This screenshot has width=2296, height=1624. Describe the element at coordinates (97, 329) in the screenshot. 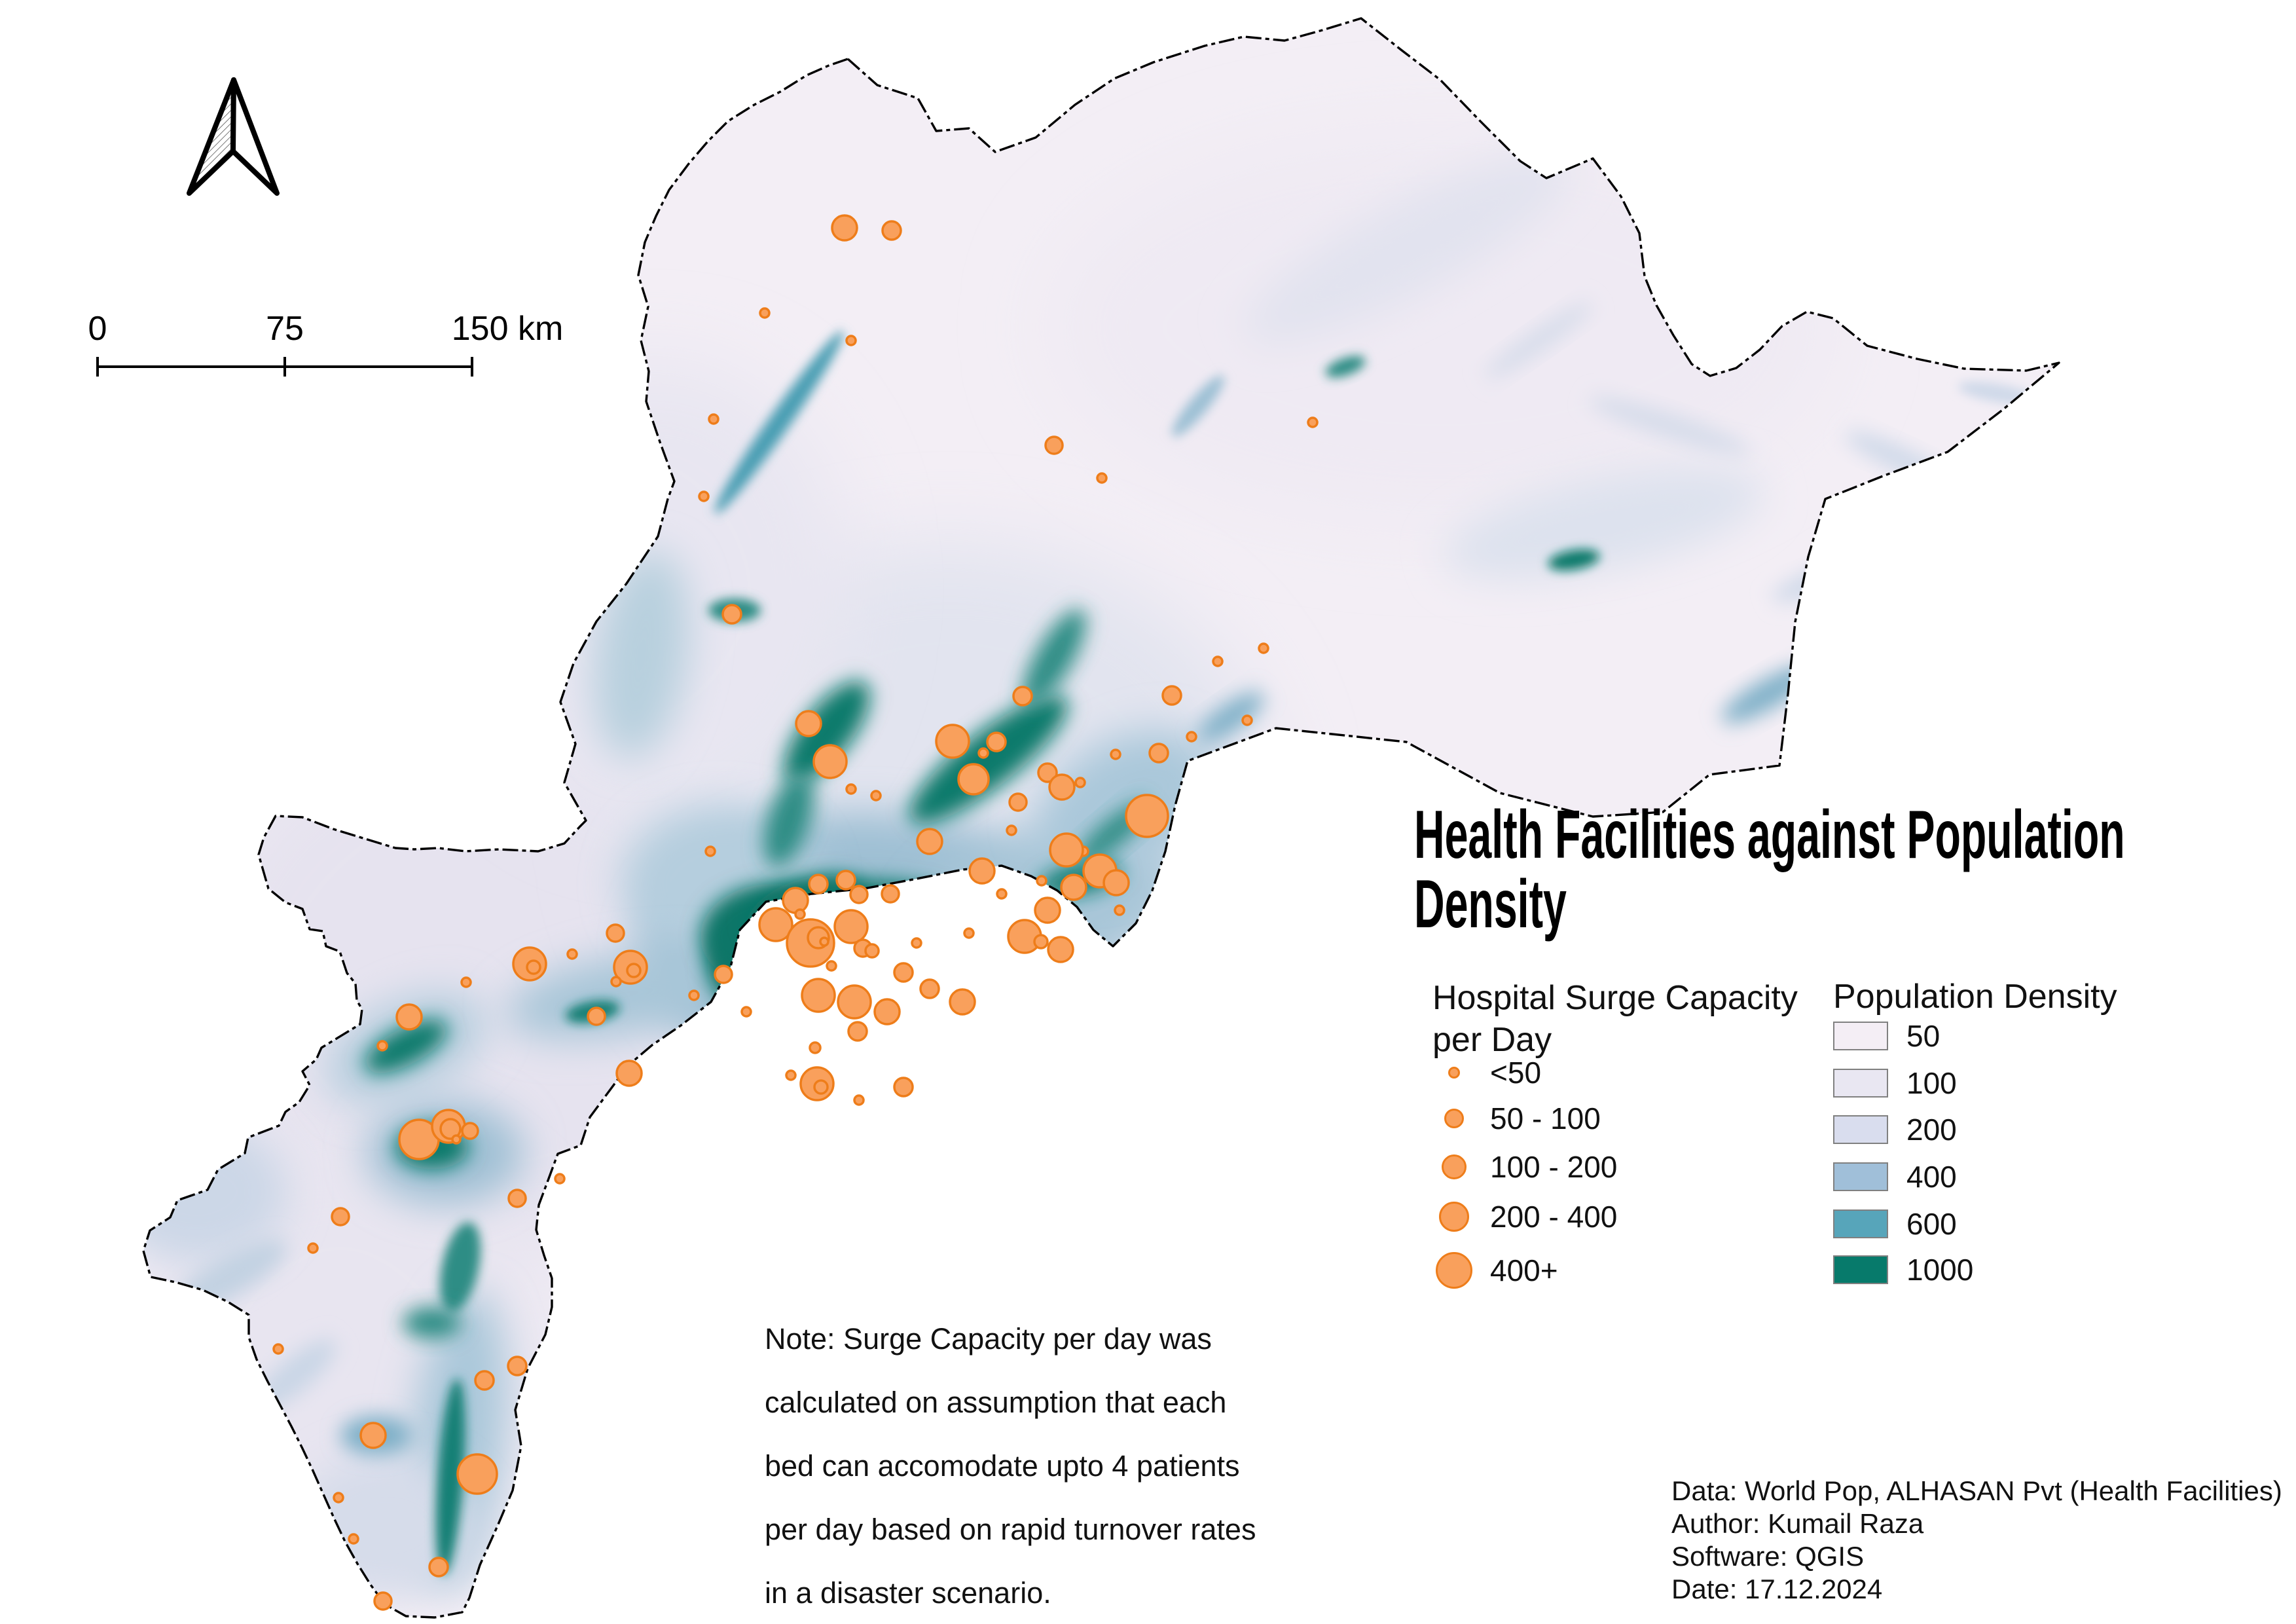

I see `scale-label-0: 0` at that location.